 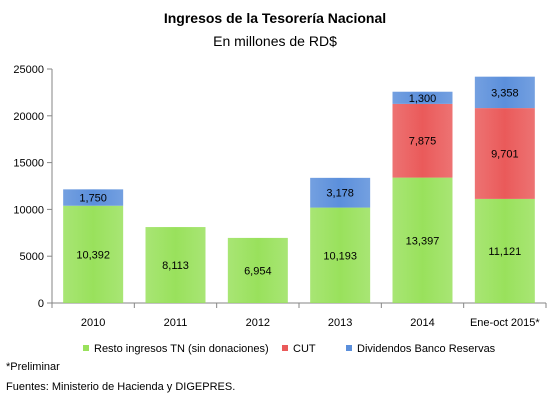 I want to click on bar-data-label: 13,397, so click(x=423, y=241).